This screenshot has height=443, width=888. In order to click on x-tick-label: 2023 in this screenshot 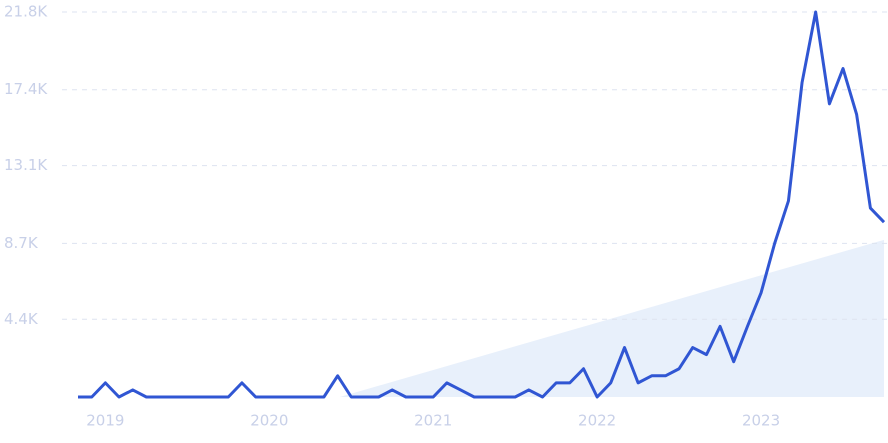, I will do `click(761, 421)`.